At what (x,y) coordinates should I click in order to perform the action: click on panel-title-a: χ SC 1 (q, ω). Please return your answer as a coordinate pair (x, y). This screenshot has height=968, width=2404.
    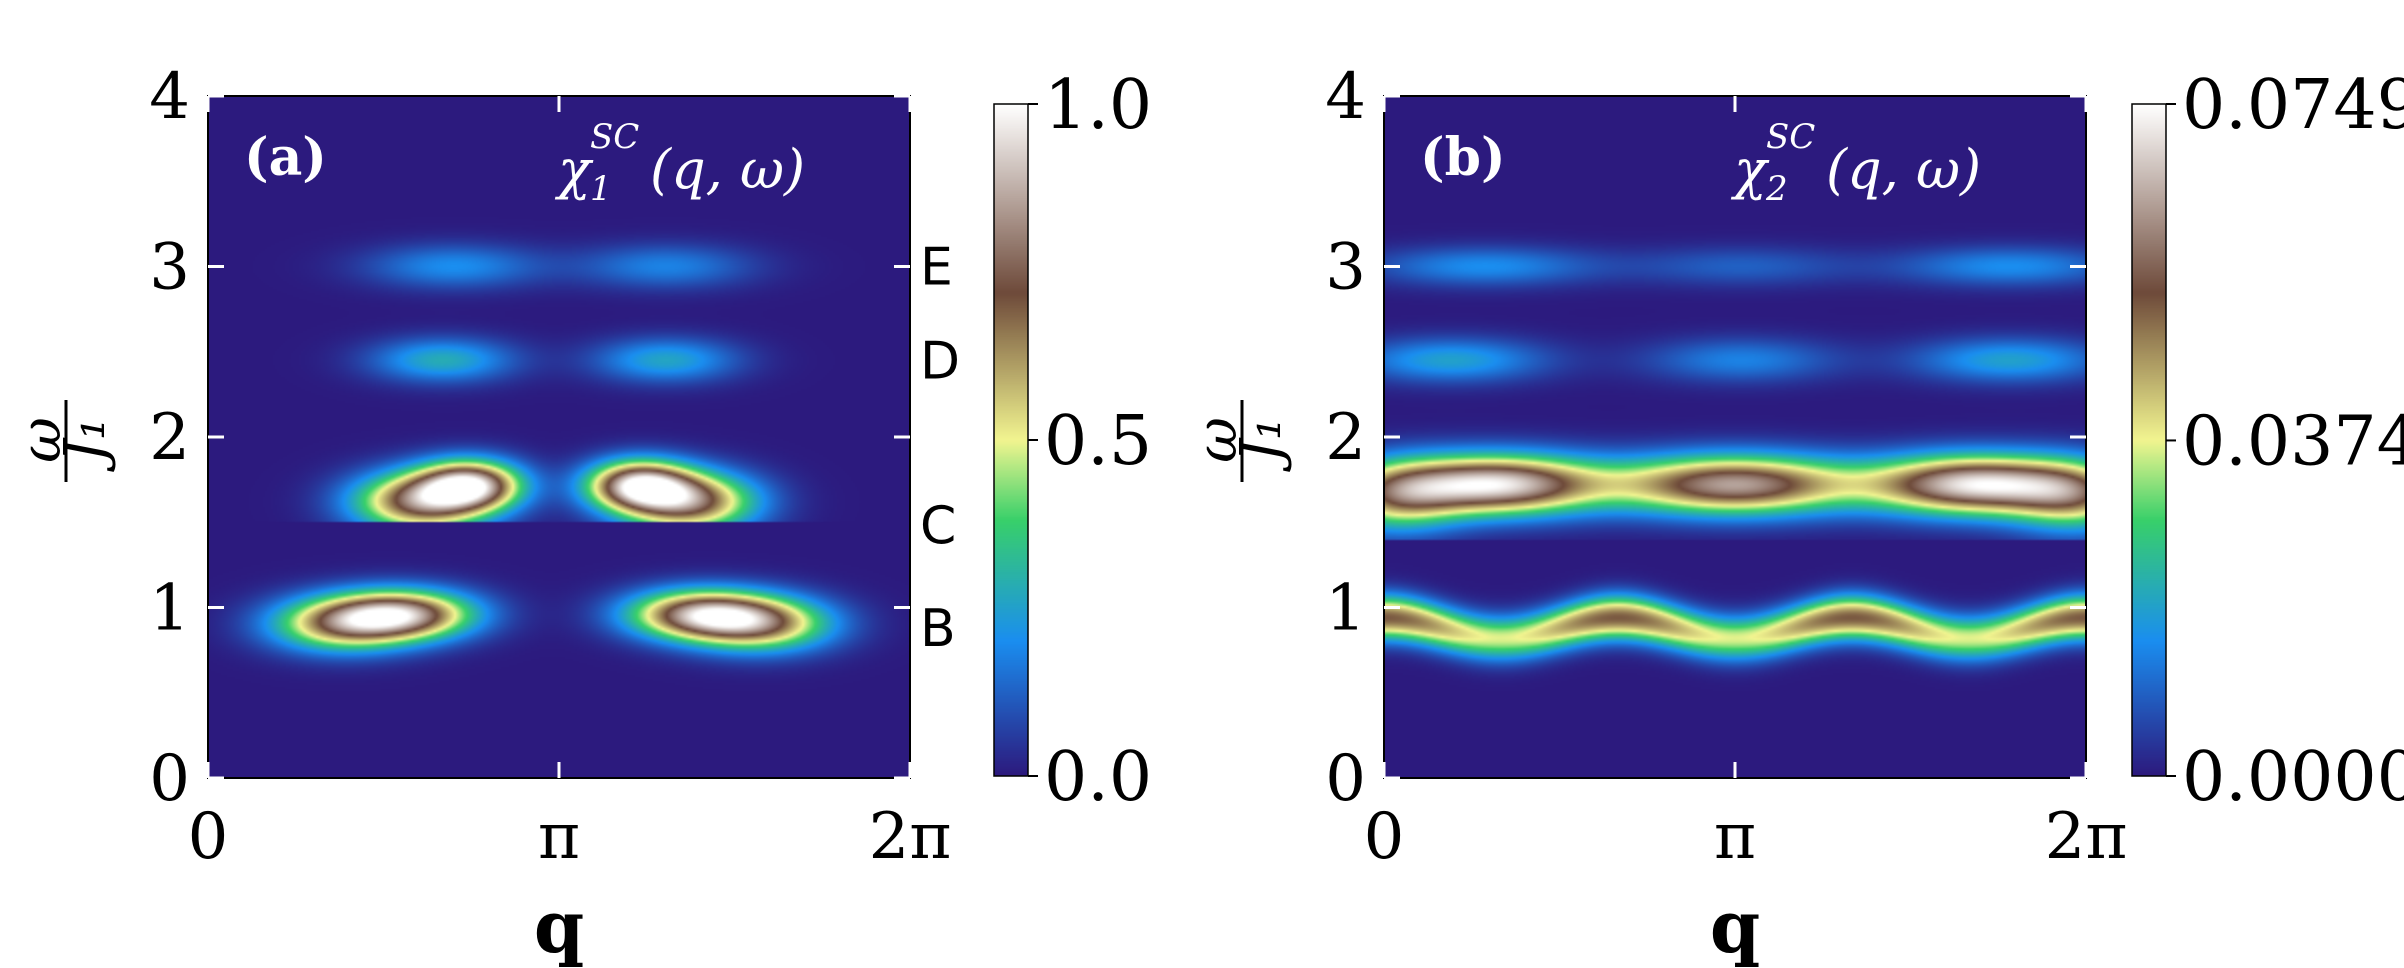
    Looking at the image, I should click on (679, 163).